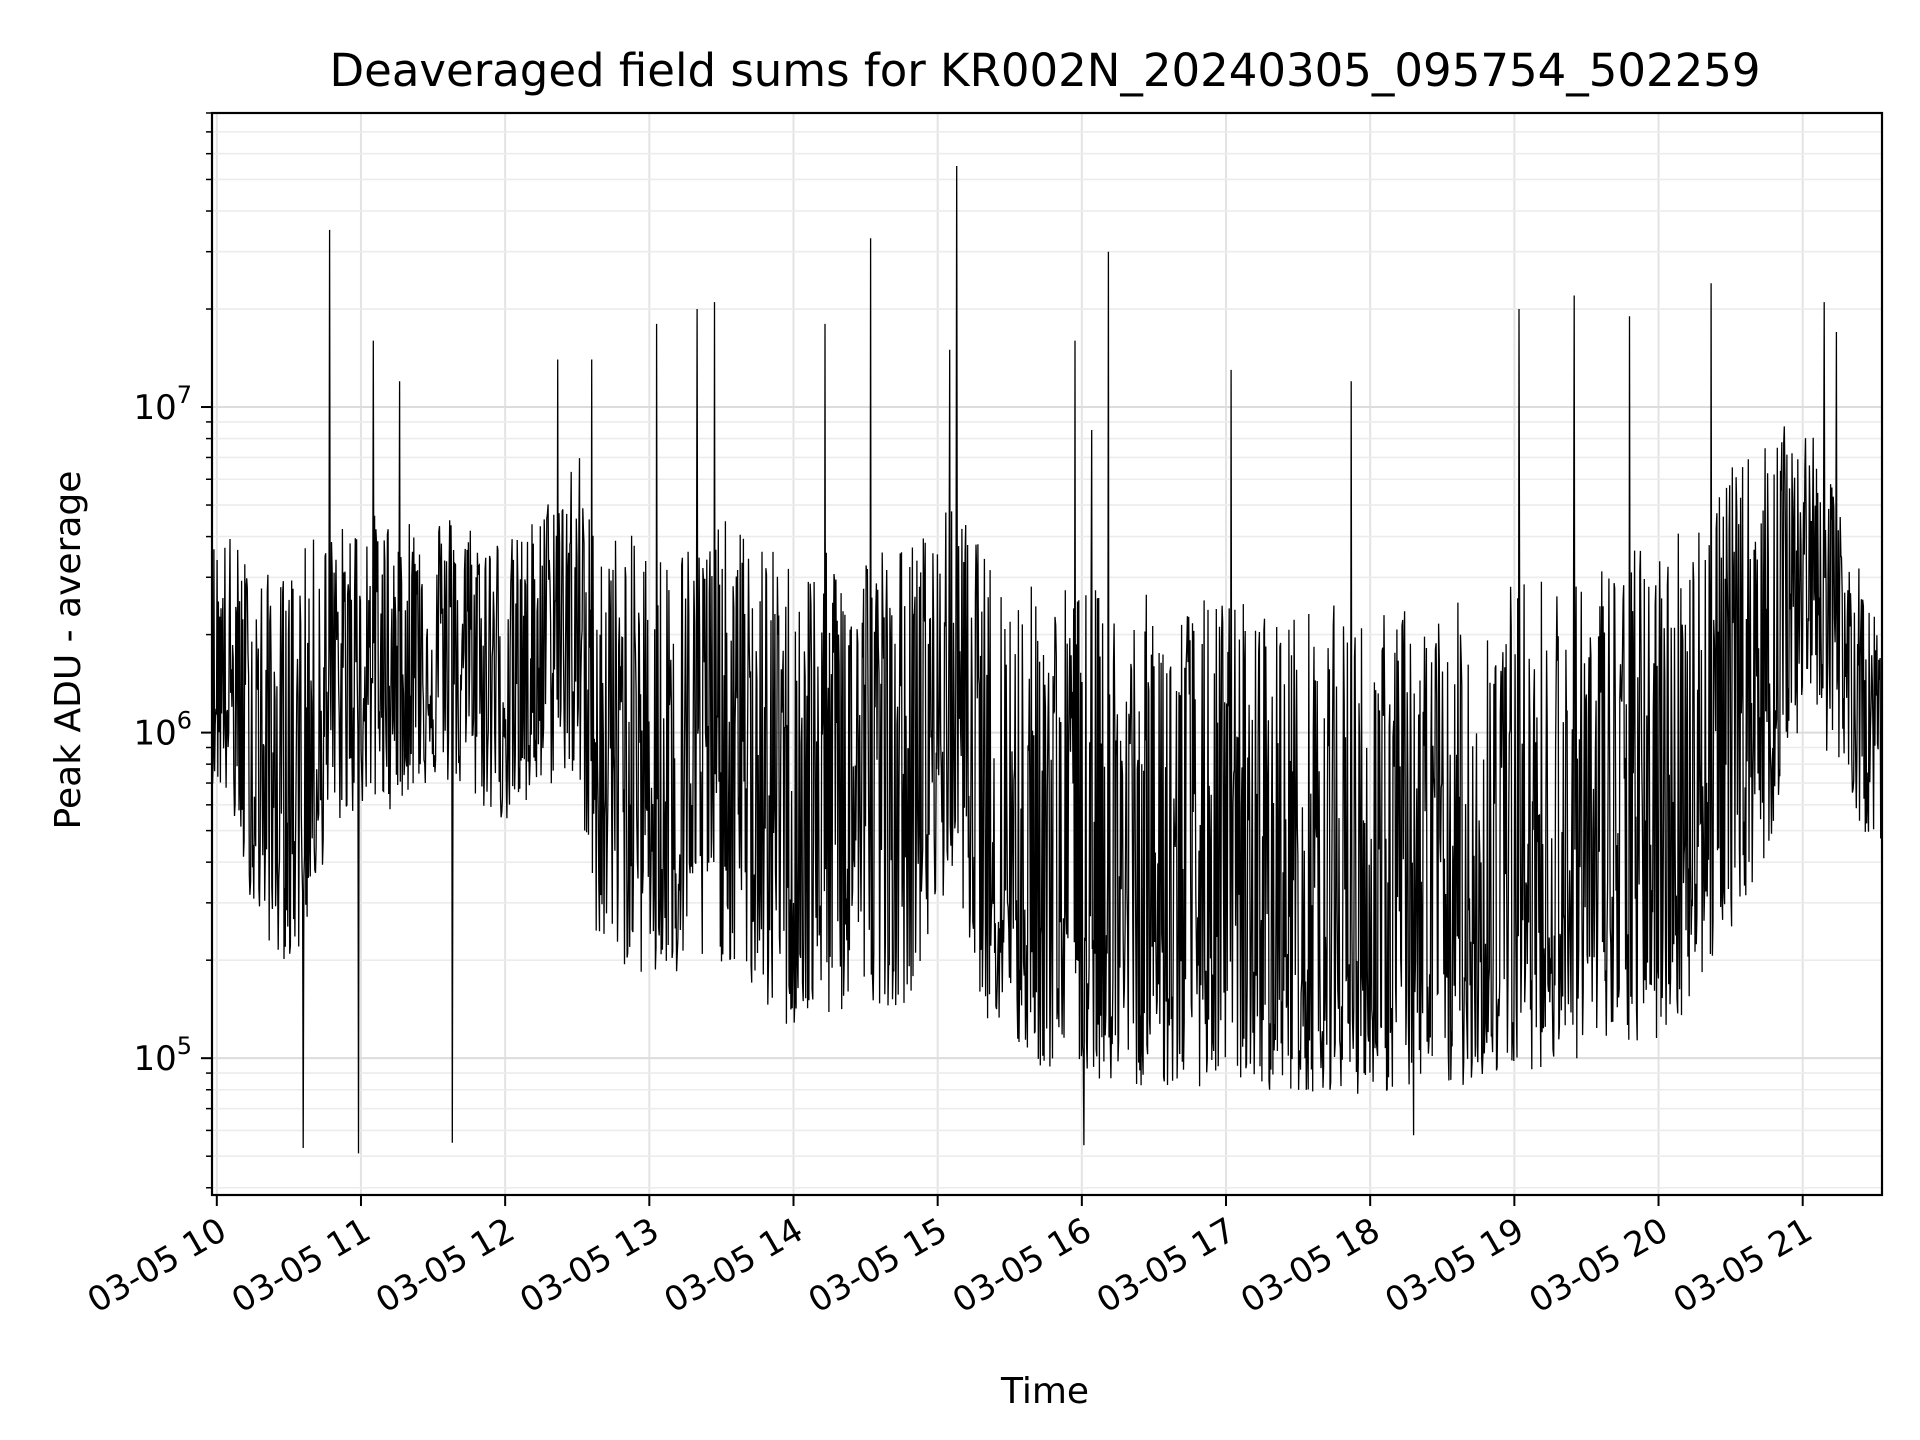 The height and width of the screenshot is (1440, 1920). I want to click on y-tick-label: 10⁵, so click(162, 1055).